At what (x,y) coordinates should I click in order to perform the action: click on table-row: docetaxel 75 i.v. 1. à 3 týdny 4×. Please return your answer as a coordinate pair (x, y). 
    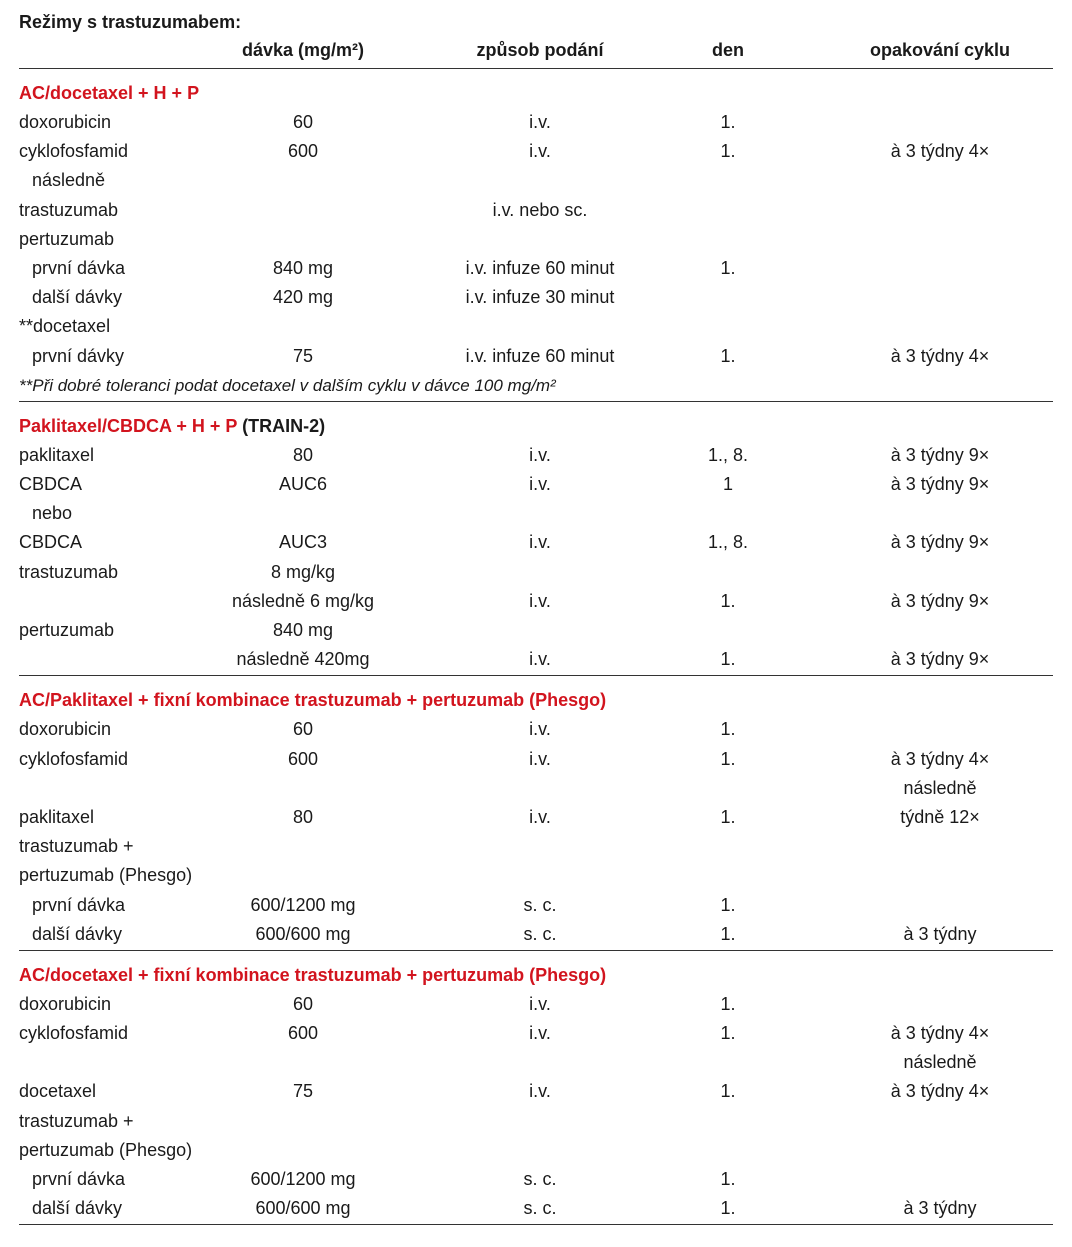
    Looking at the image, I should click on (536, 1091).